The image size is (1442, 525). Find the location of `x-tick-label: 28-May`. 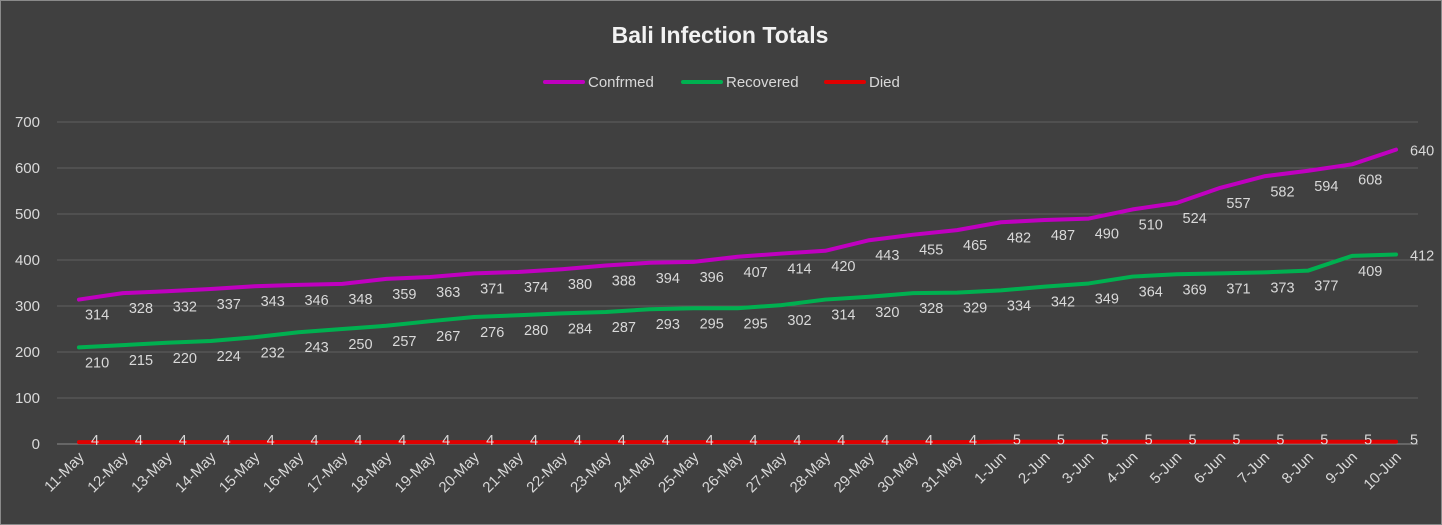

x-tick-label: 28-May is located at coordinates (811, 472).